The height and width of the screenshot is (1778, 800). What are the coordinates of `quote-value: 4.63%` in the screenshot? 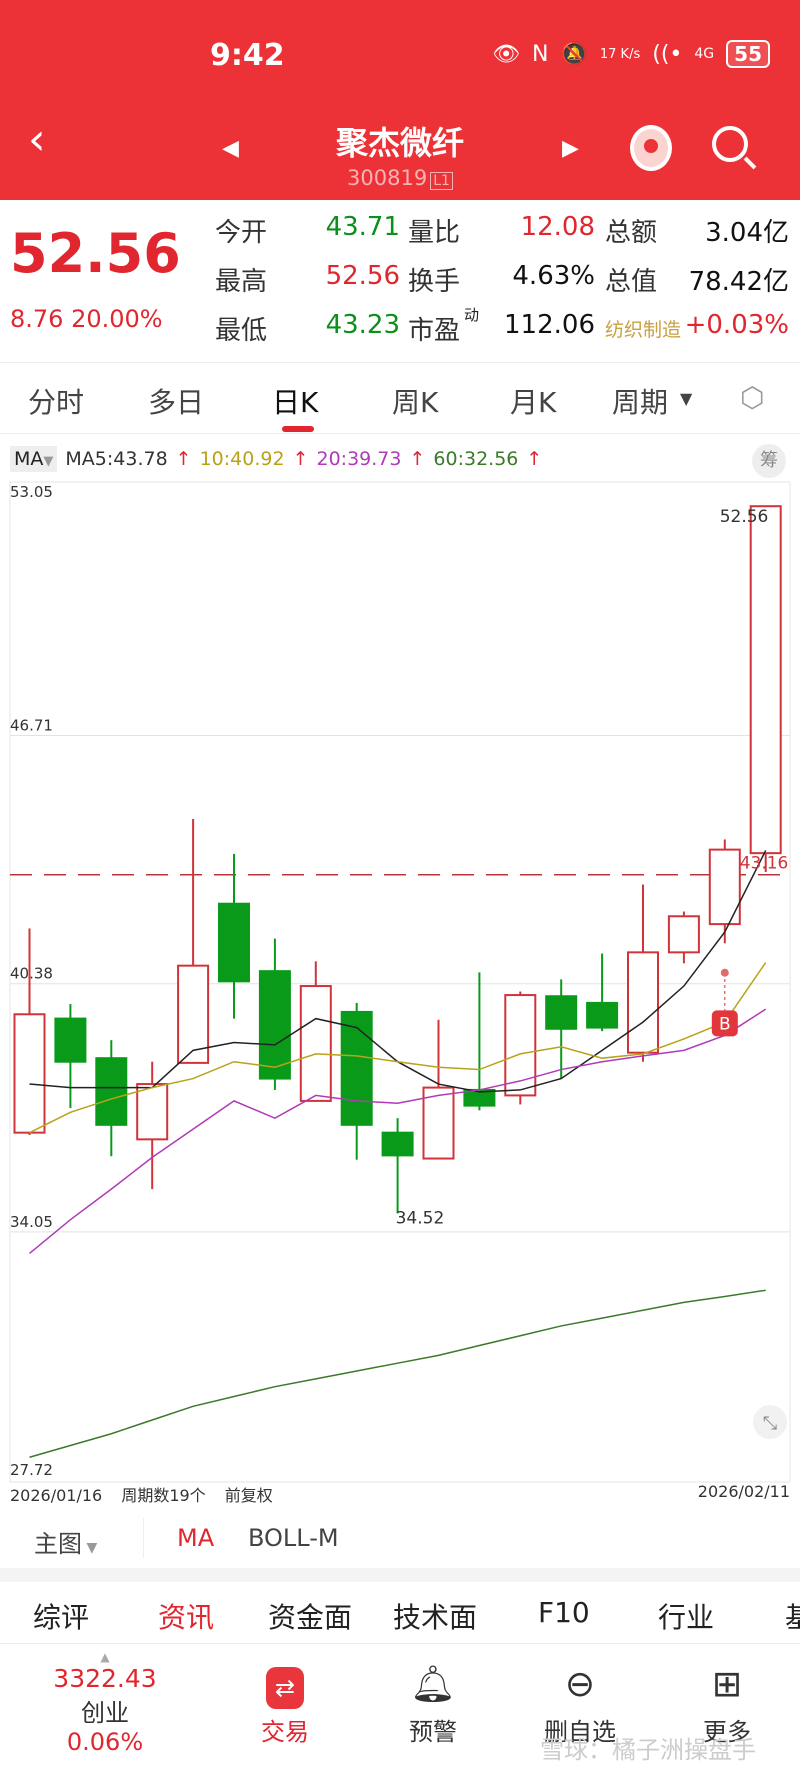 It's located at (553, 276).